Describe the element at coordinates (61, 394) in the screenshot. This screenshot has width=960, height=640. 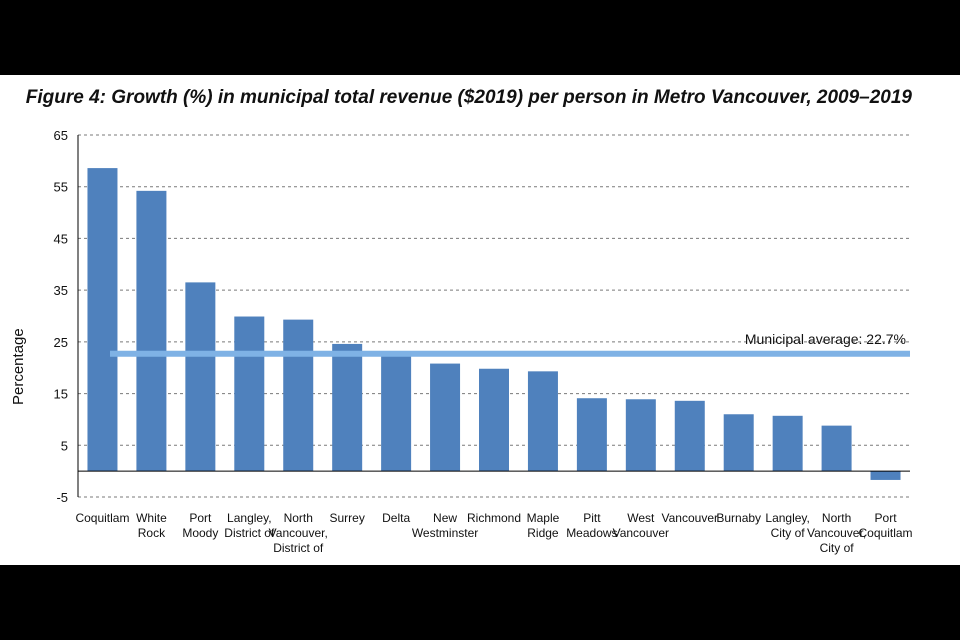
I see `y-tick-label: 15` at that location.